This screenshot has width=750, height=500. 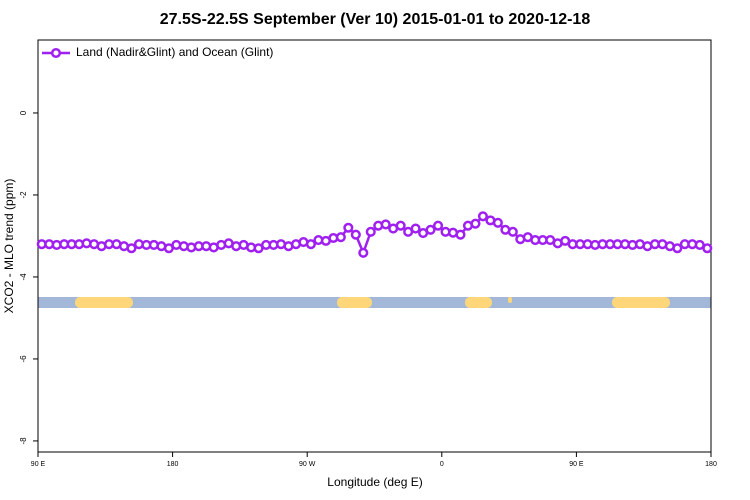 I want to click on y-tick-label: -2, so click(x=23, y=195).